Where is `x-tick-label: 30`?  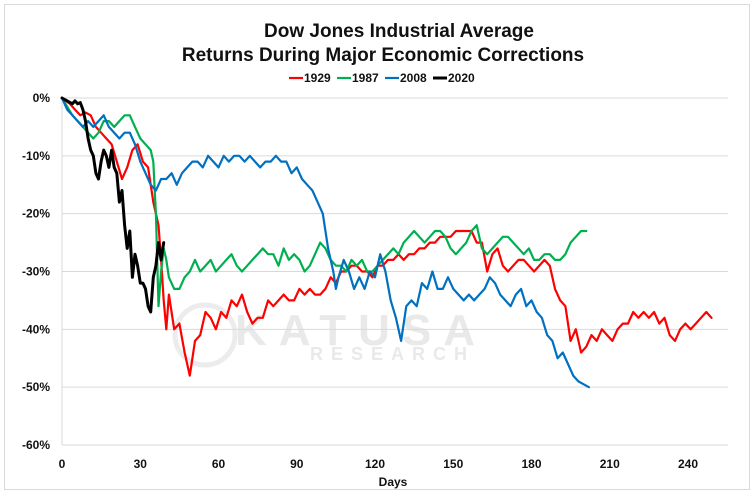 x-tick-label: 30 is located at coordinates (141, 464).